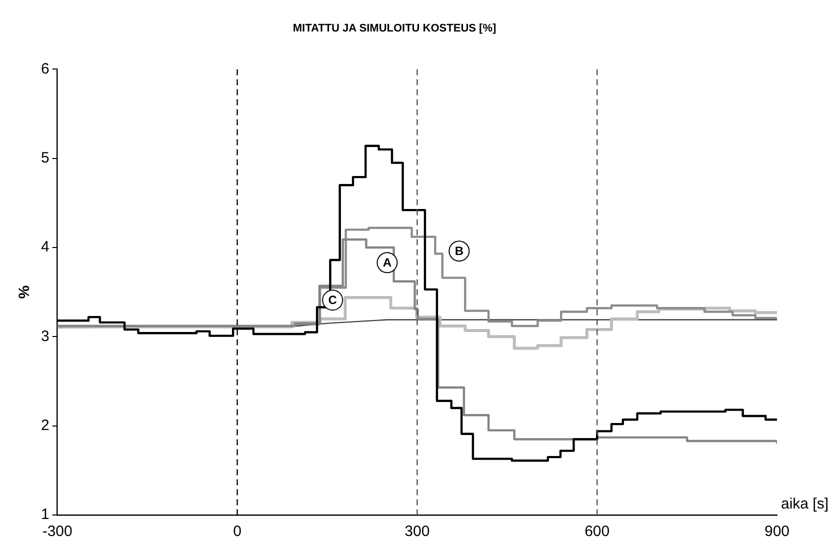 The width and height of the screenshot is (835, 550). I want to click on y-tick-label: 2, so click(45, 425).